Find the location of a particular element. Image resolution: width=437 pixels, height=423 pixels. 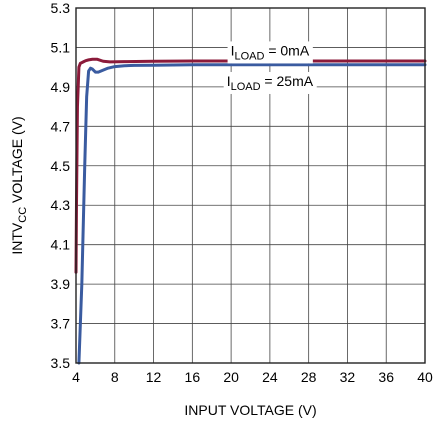

series-label-text: ILOAD = 0mA is located at coordinates (270, 52).